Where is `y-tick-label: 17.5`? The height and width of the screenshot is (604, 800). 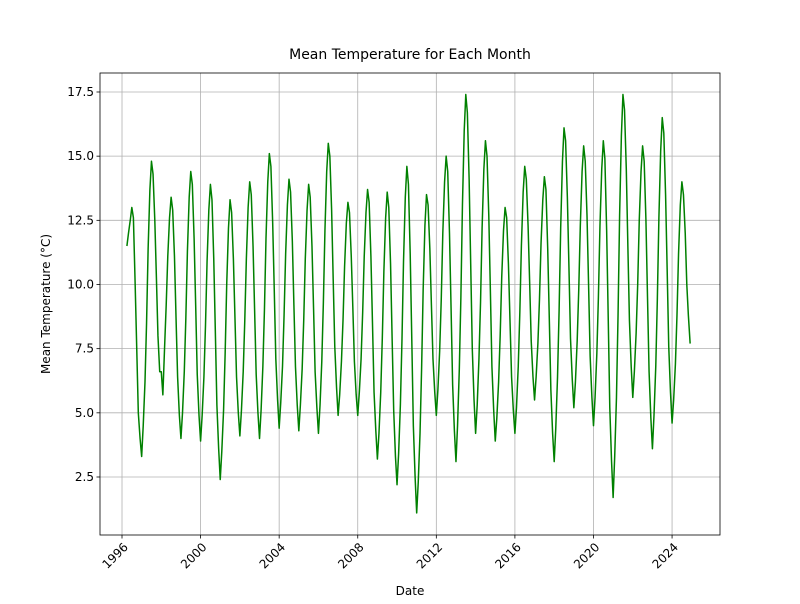
y-tick-label: 17.5 is located at coordinates (80, 92).